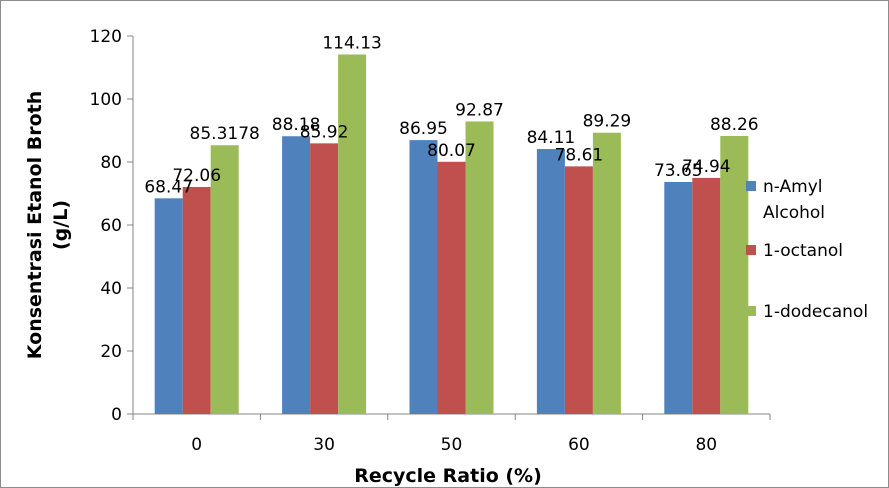  Describe the element at coordinates (35, 225) in the screenshot. I see `y-axis-title-line1: Konsentrasi Etanol Broth` at that location.